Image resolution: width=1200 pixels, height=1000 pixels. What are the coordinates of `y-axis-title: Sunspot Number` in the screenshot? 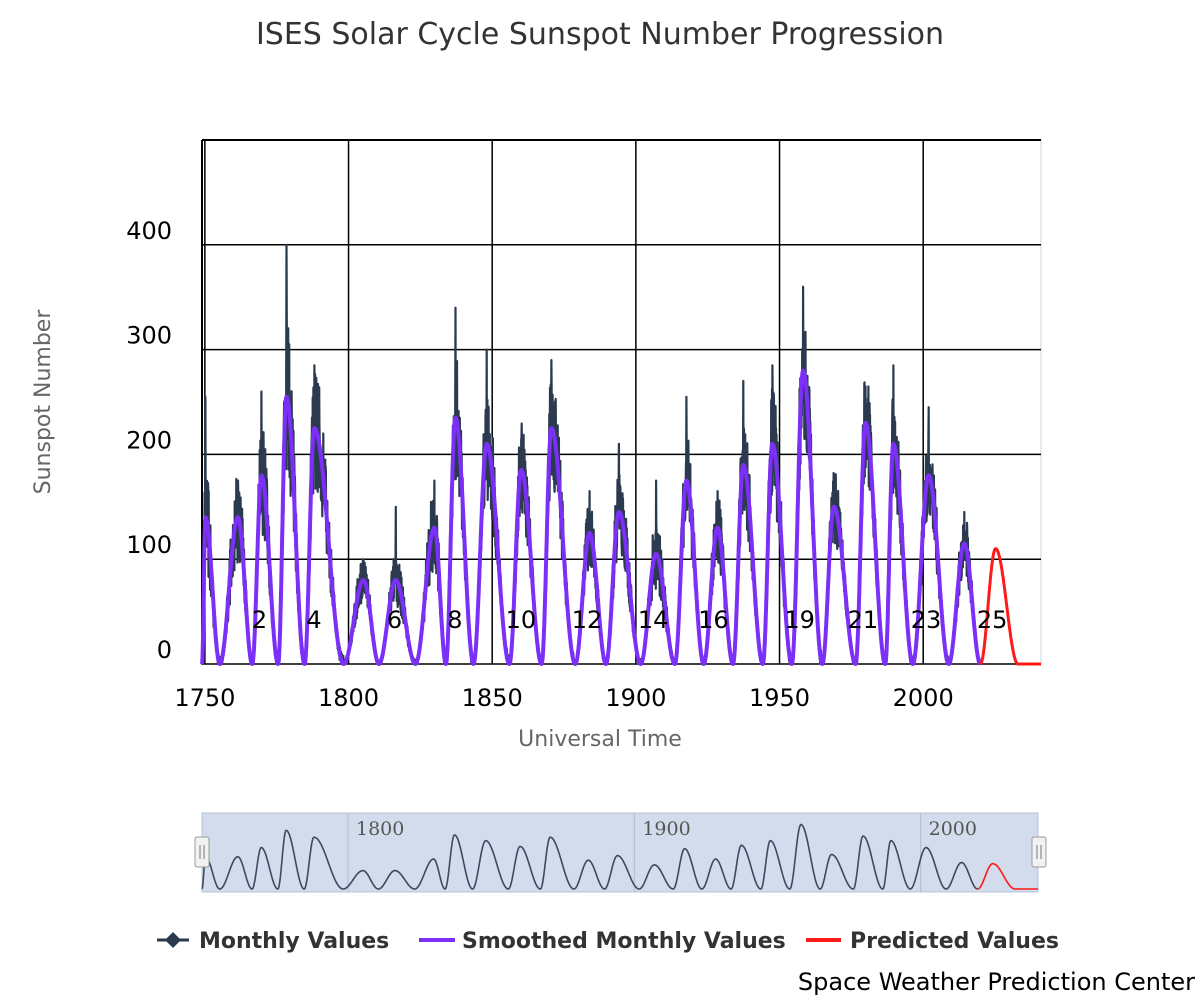 It's located at (43, 402).